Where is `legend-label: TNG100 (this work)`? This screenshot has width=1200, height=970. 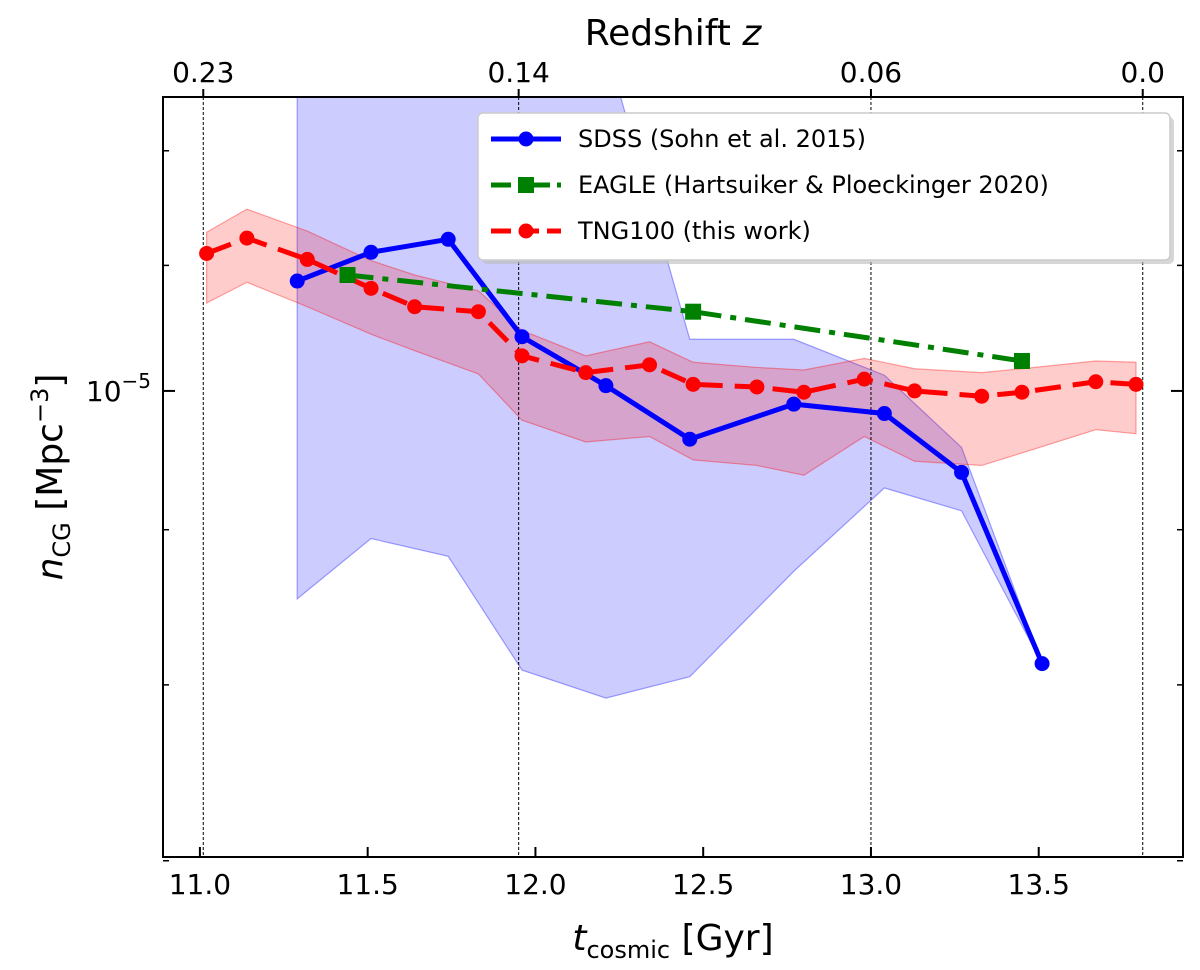 legend-label: TNG100 (this work) is located at coordinates (694, 231).